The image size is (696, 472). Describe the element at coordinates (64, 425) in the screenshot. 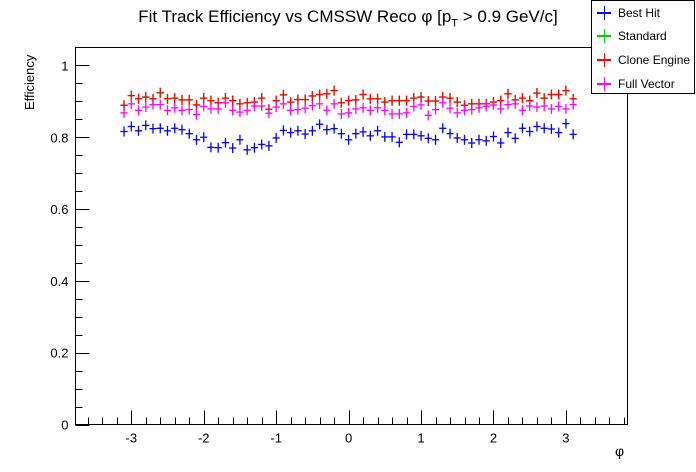

I see `y-tick-label: 0` at that location.